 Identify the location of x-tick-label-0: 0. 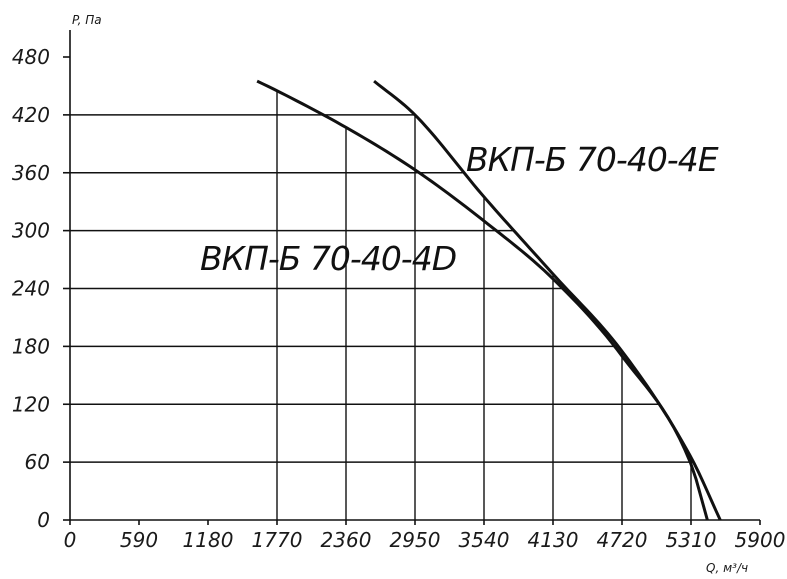
(70, 540).